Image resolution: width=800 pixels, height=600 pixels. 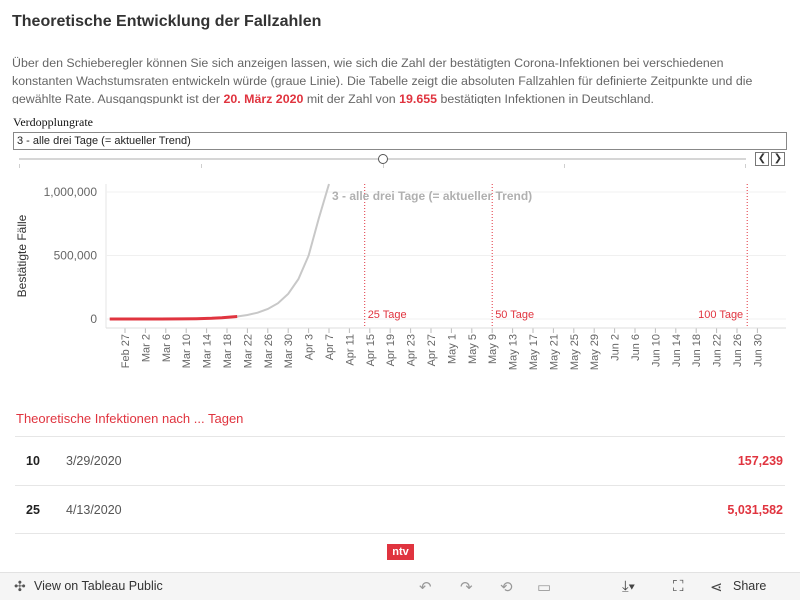 What do you see at coordinates (146, 348) in the screenshot?
I see `x-tick-label: Mar 2` at bounding box center [146, 348].